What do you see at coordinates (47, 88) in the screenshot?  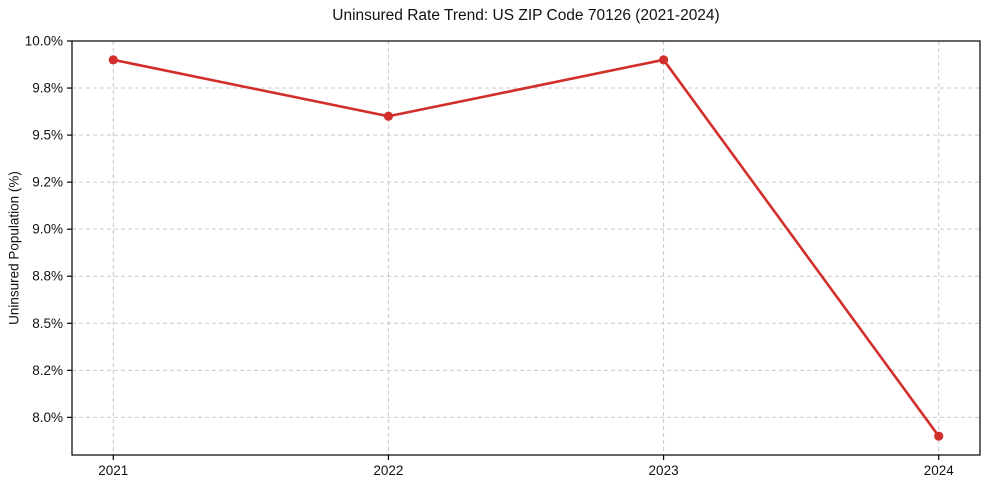 I see `y-tick-label: 9.8%` at bounding box center [47, 88].